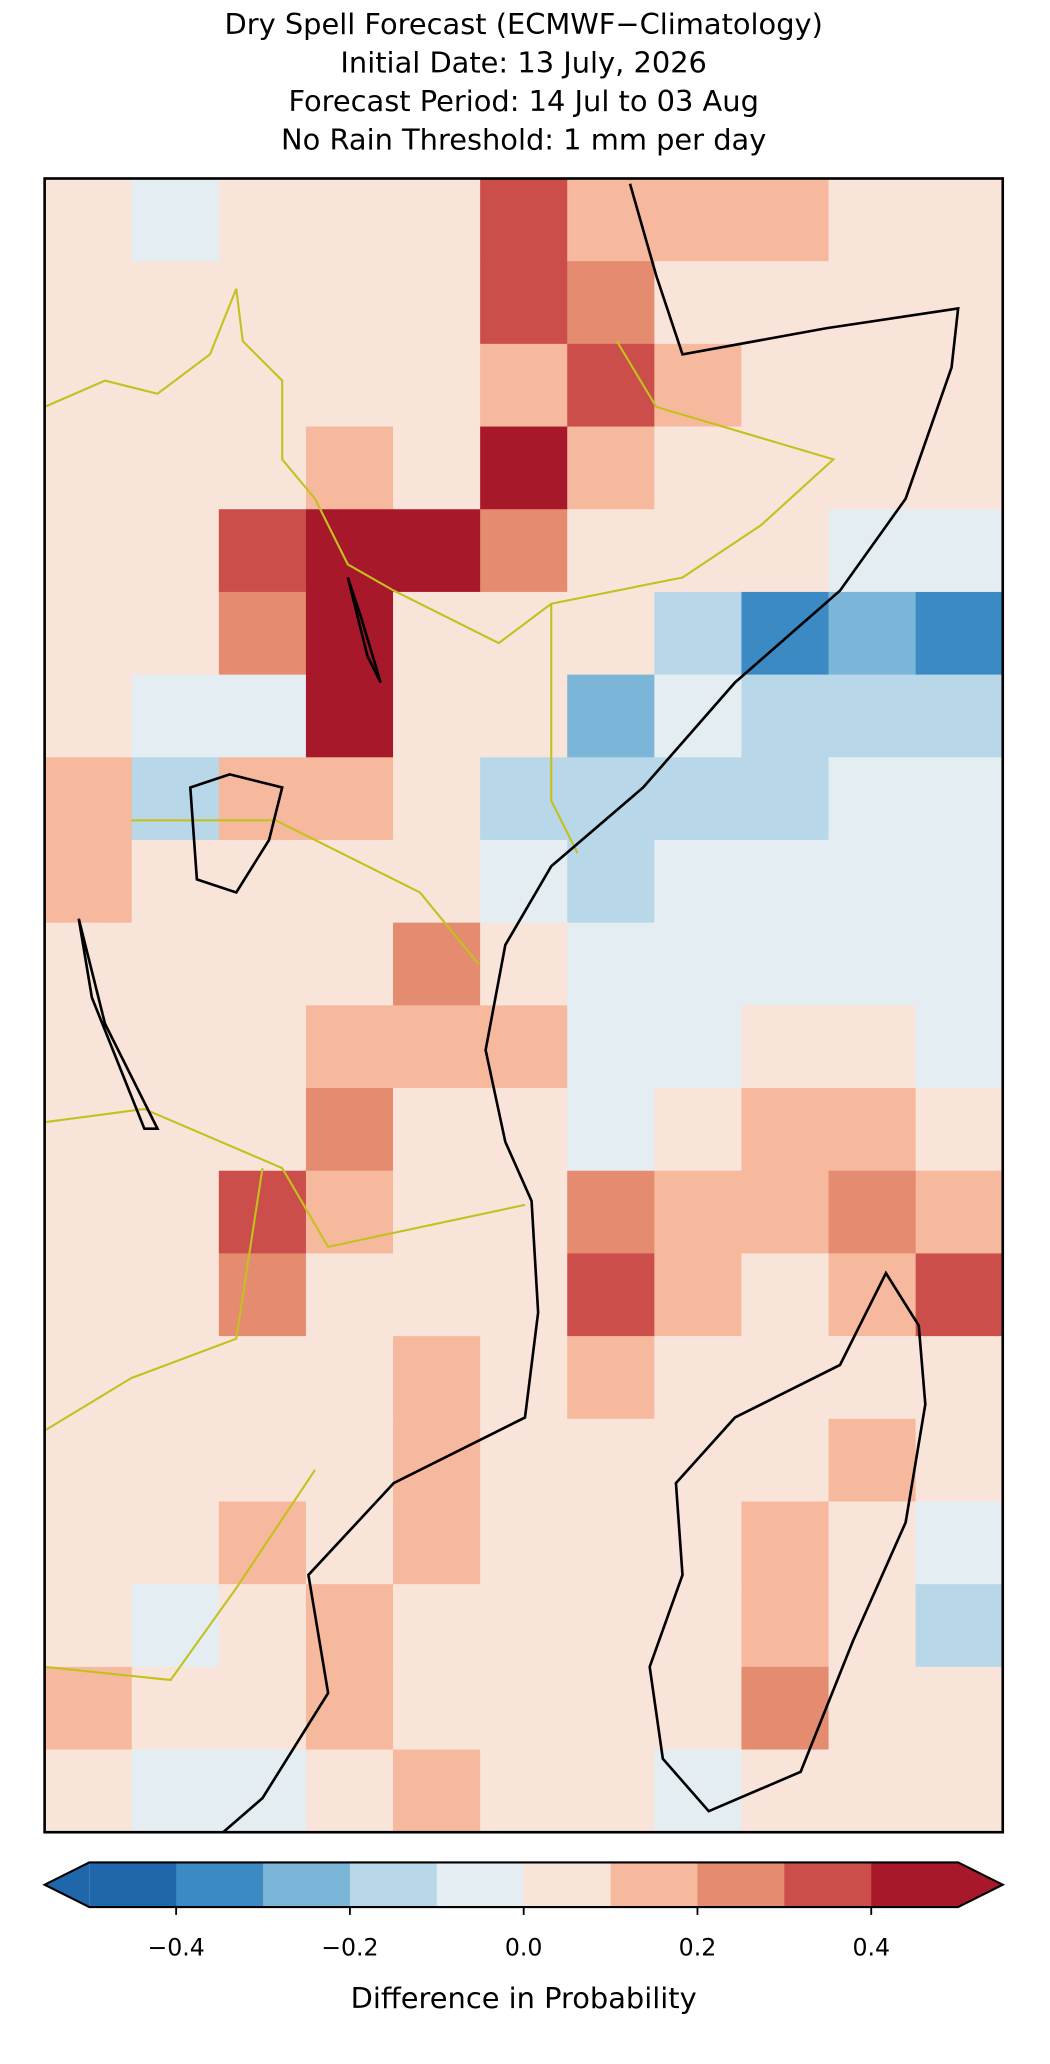  Describe the element at coordinates (524, 1911) in the screenshot. I see `colorbar: −0.4 −0.2 0.0 0.2 0.4` at that location.